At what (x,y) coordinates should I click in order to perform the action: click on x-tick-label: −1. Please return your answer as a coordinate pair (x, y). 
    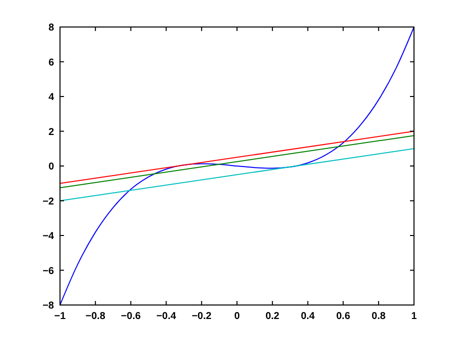
    Looking at the image, I should click on (60, 316).